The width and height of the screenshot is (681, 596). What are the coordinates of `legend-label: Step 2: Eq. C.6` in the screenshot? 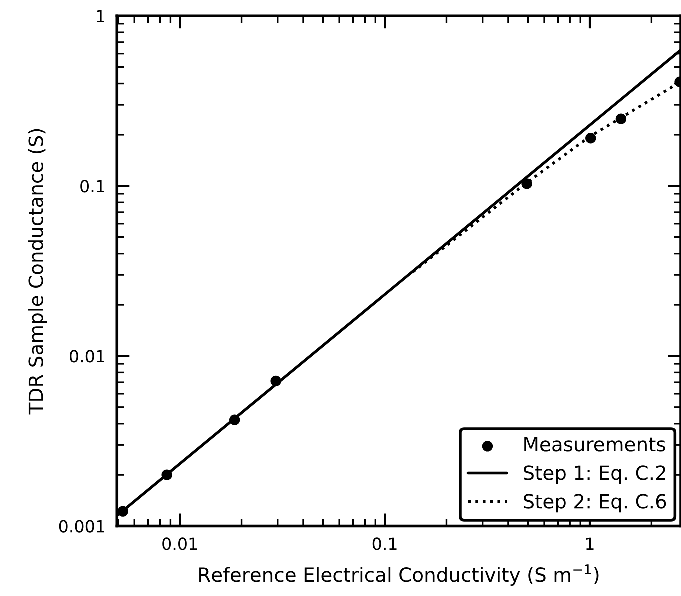 It's located at (595, 503).